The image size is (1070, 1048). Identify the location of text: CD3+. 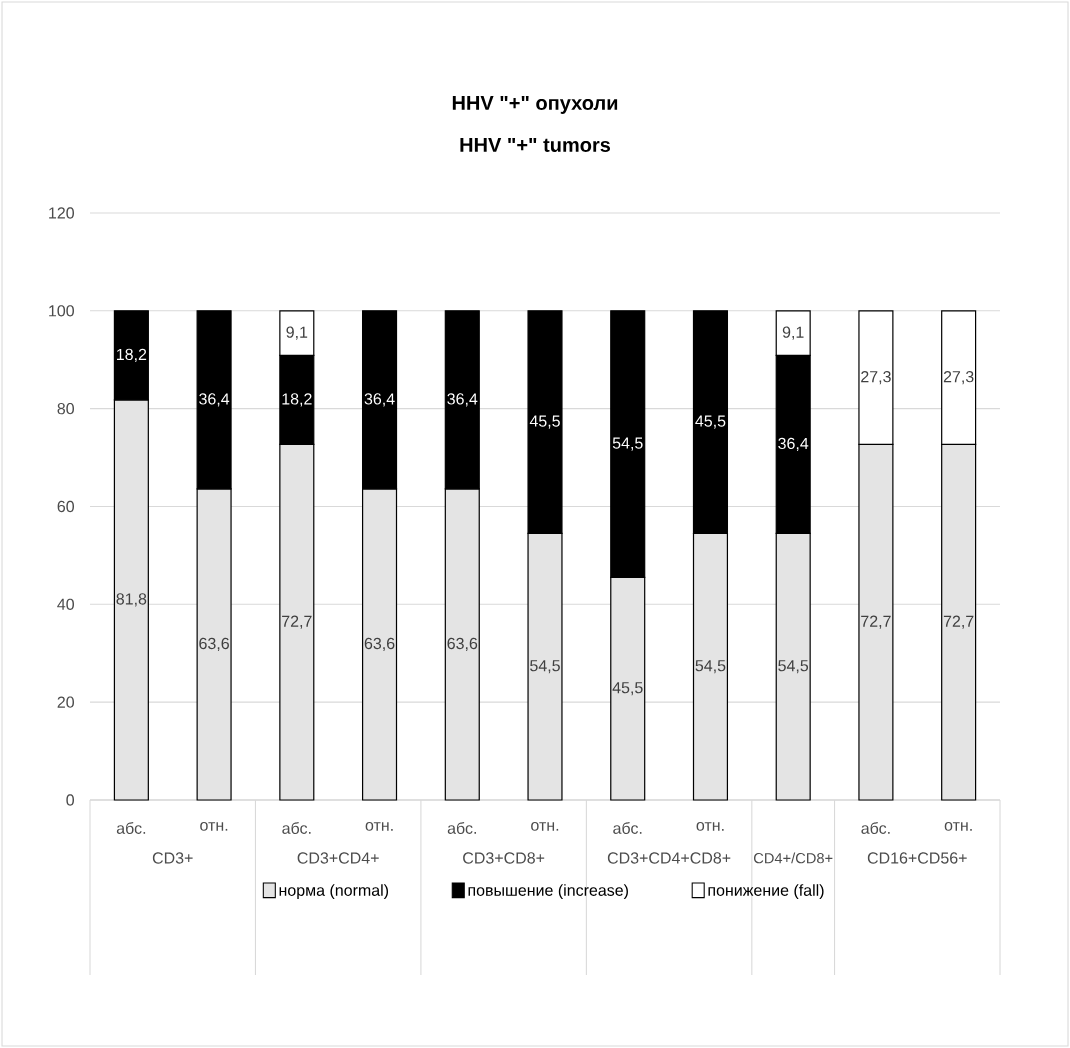
(172, 858).